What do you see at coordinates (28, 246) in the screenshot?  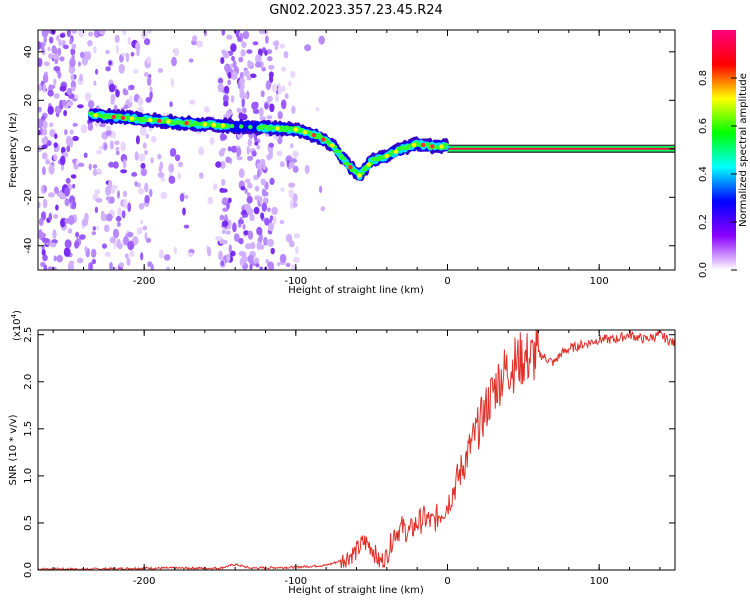 I see `spectrogram-y-tick-label: -40` at bounding box center [28, 246].